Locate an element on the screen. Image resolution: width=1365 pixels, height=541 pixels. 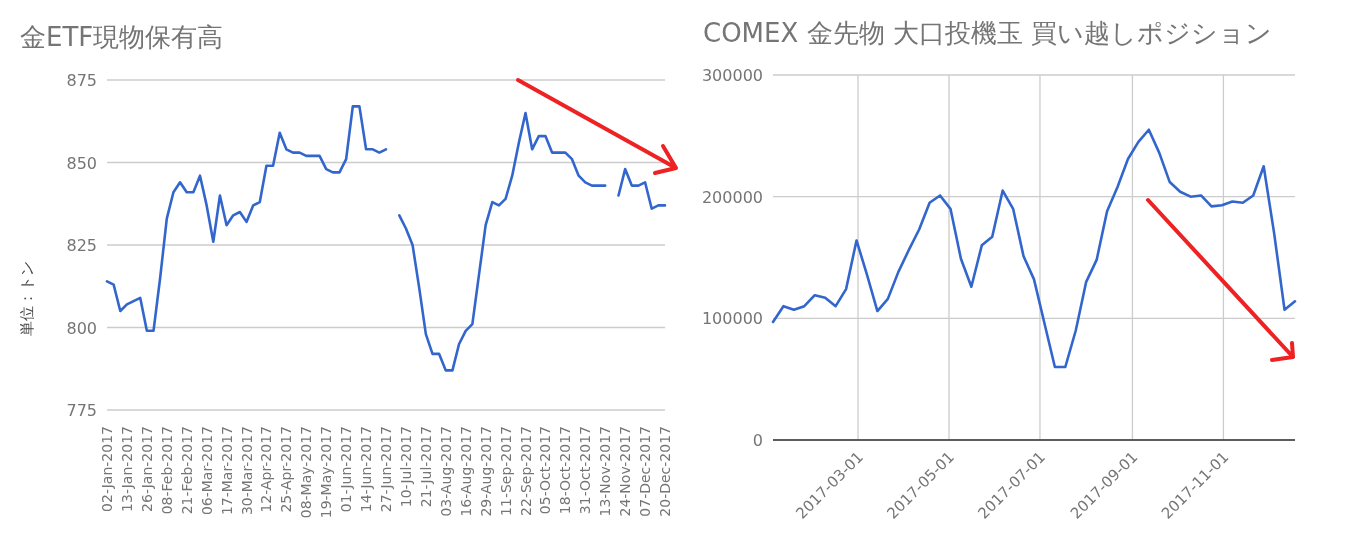
y-tick-label: 300000 is located at coordinates (732, 75).